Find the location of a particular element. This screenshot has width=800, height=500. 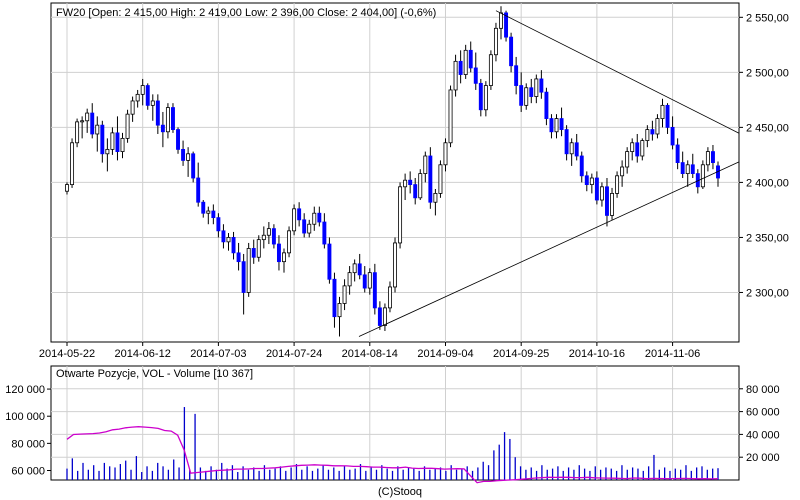

volume-left-tick-label: 100 000 is located at coordinates (25, 417).